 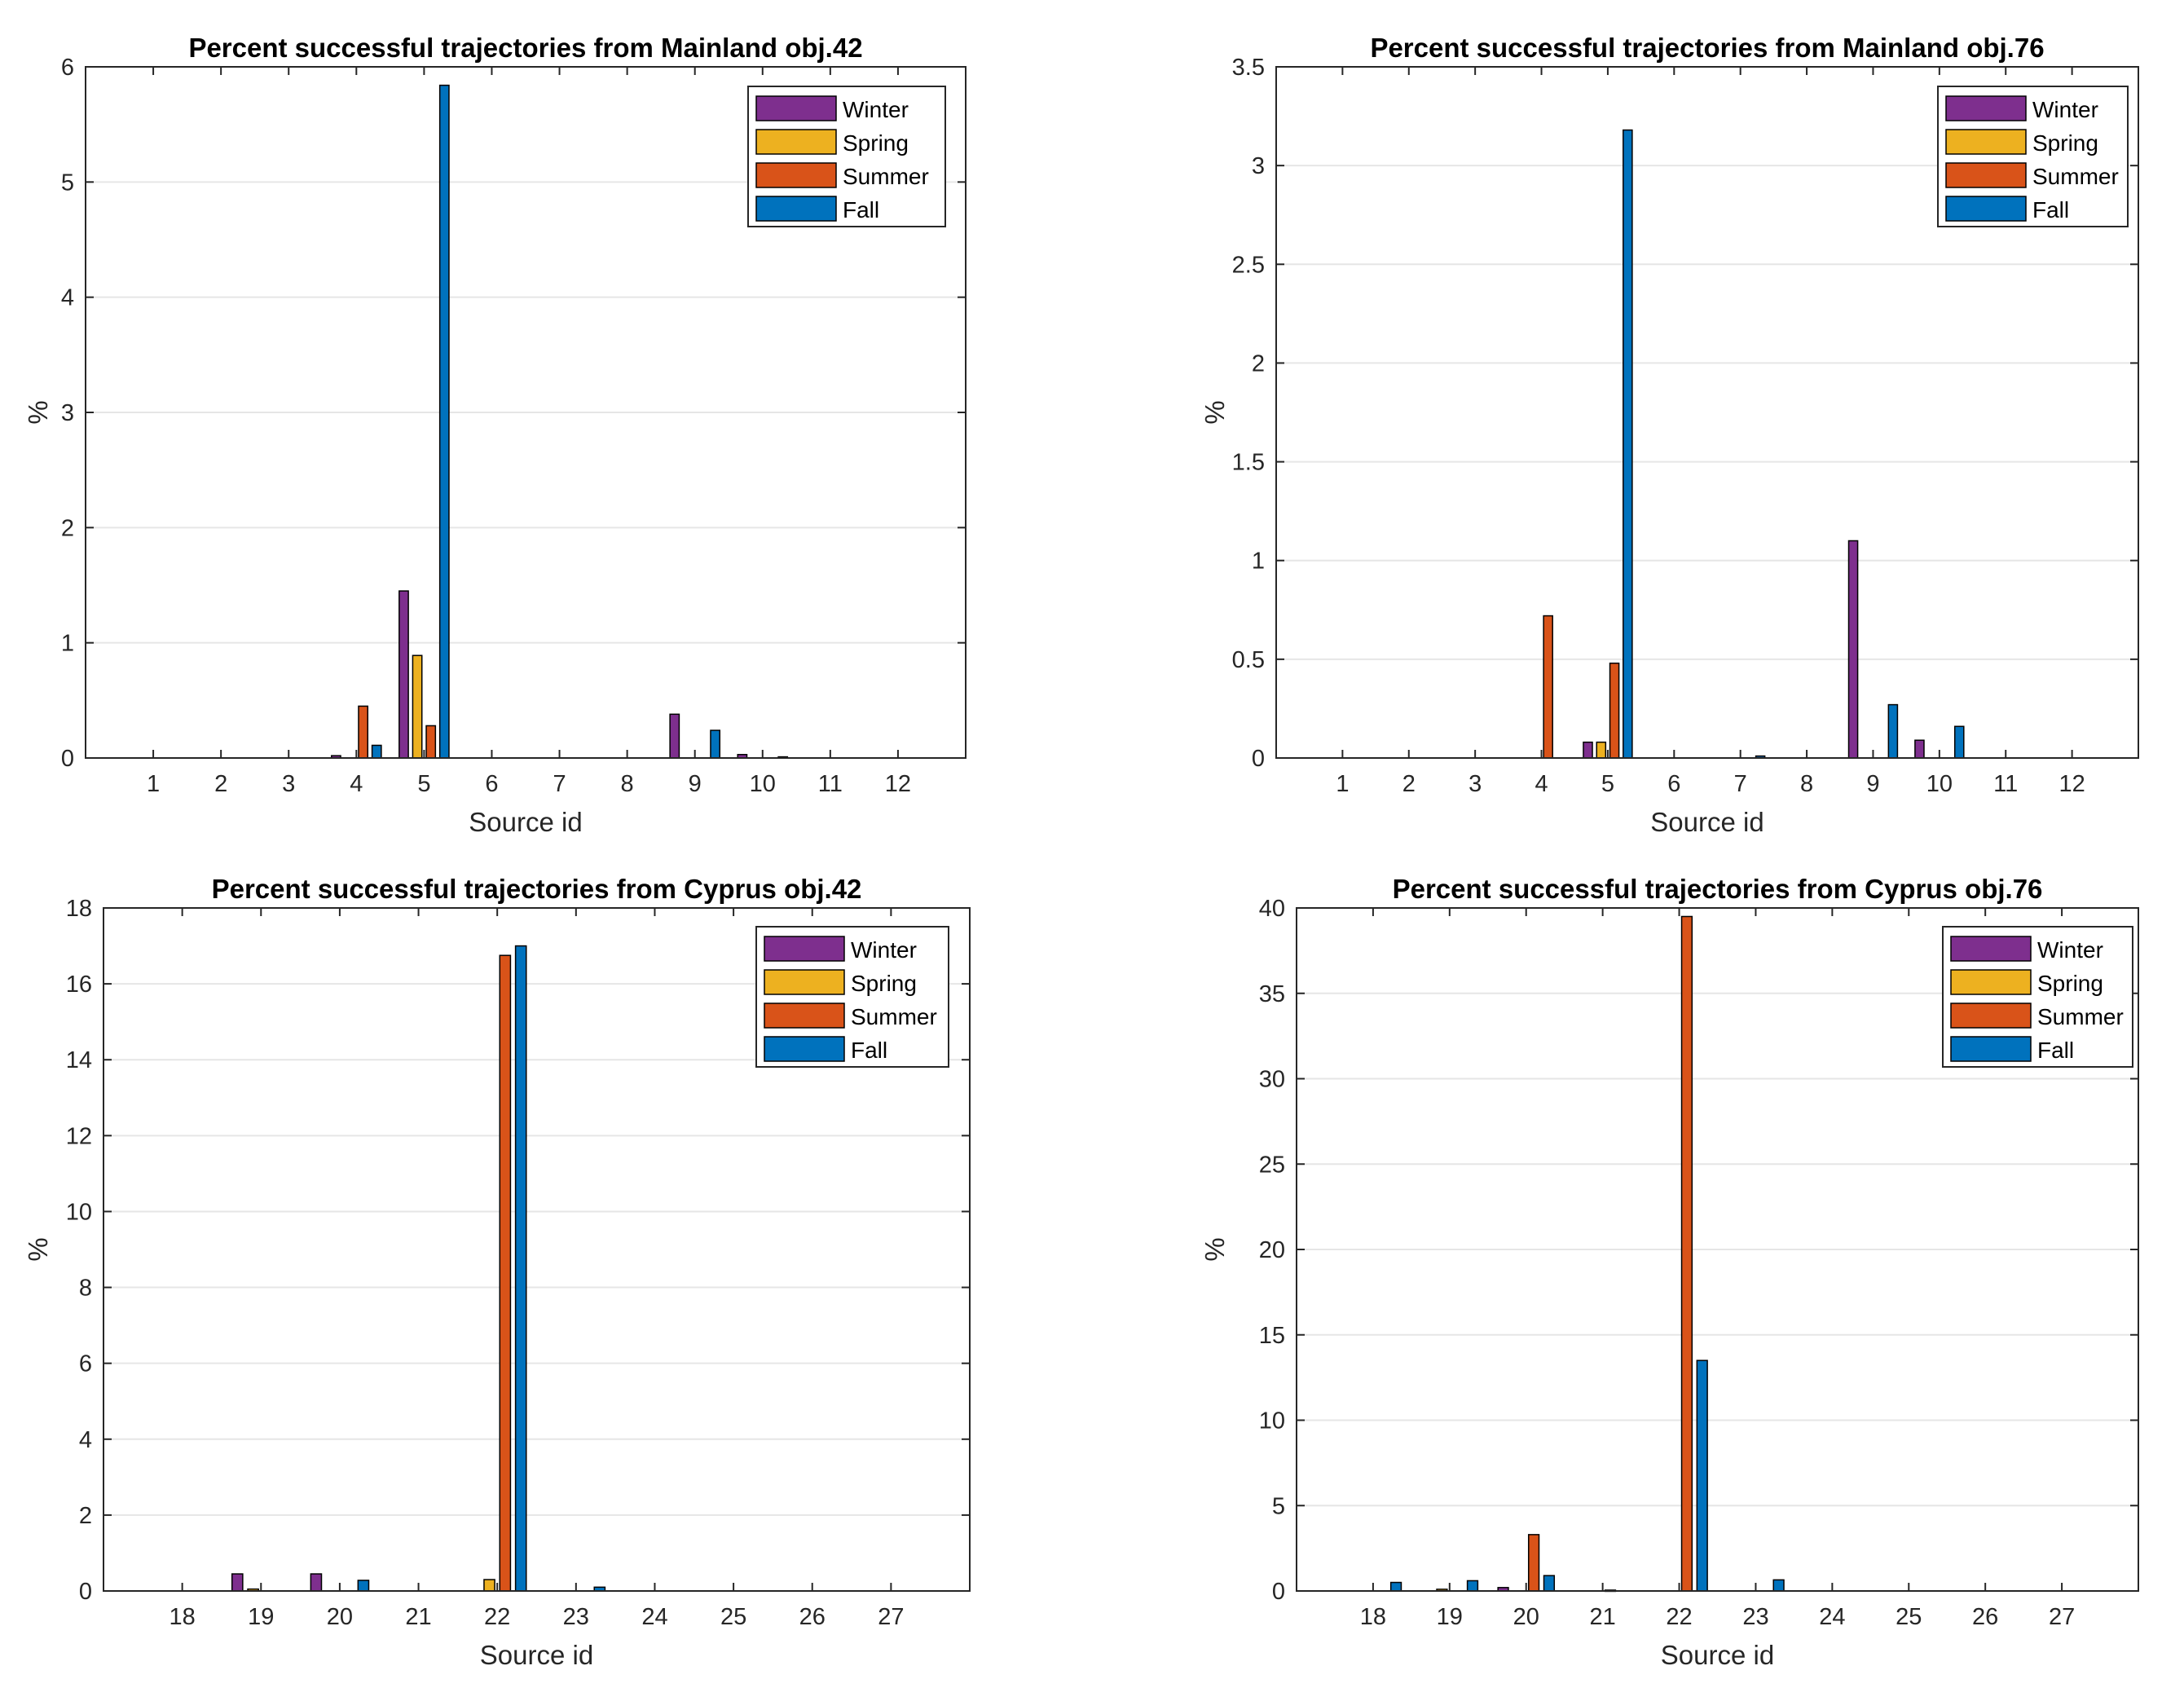 I want to click on x-tick-label: 26, so click(x=1985, y=1617).